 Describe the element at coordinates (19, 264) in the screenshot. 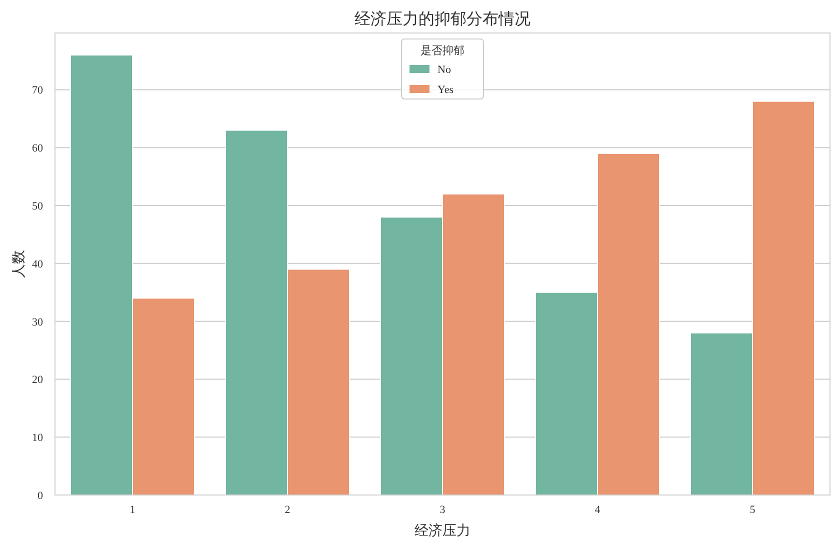

I see `y-axis-title: 人数` at that location.